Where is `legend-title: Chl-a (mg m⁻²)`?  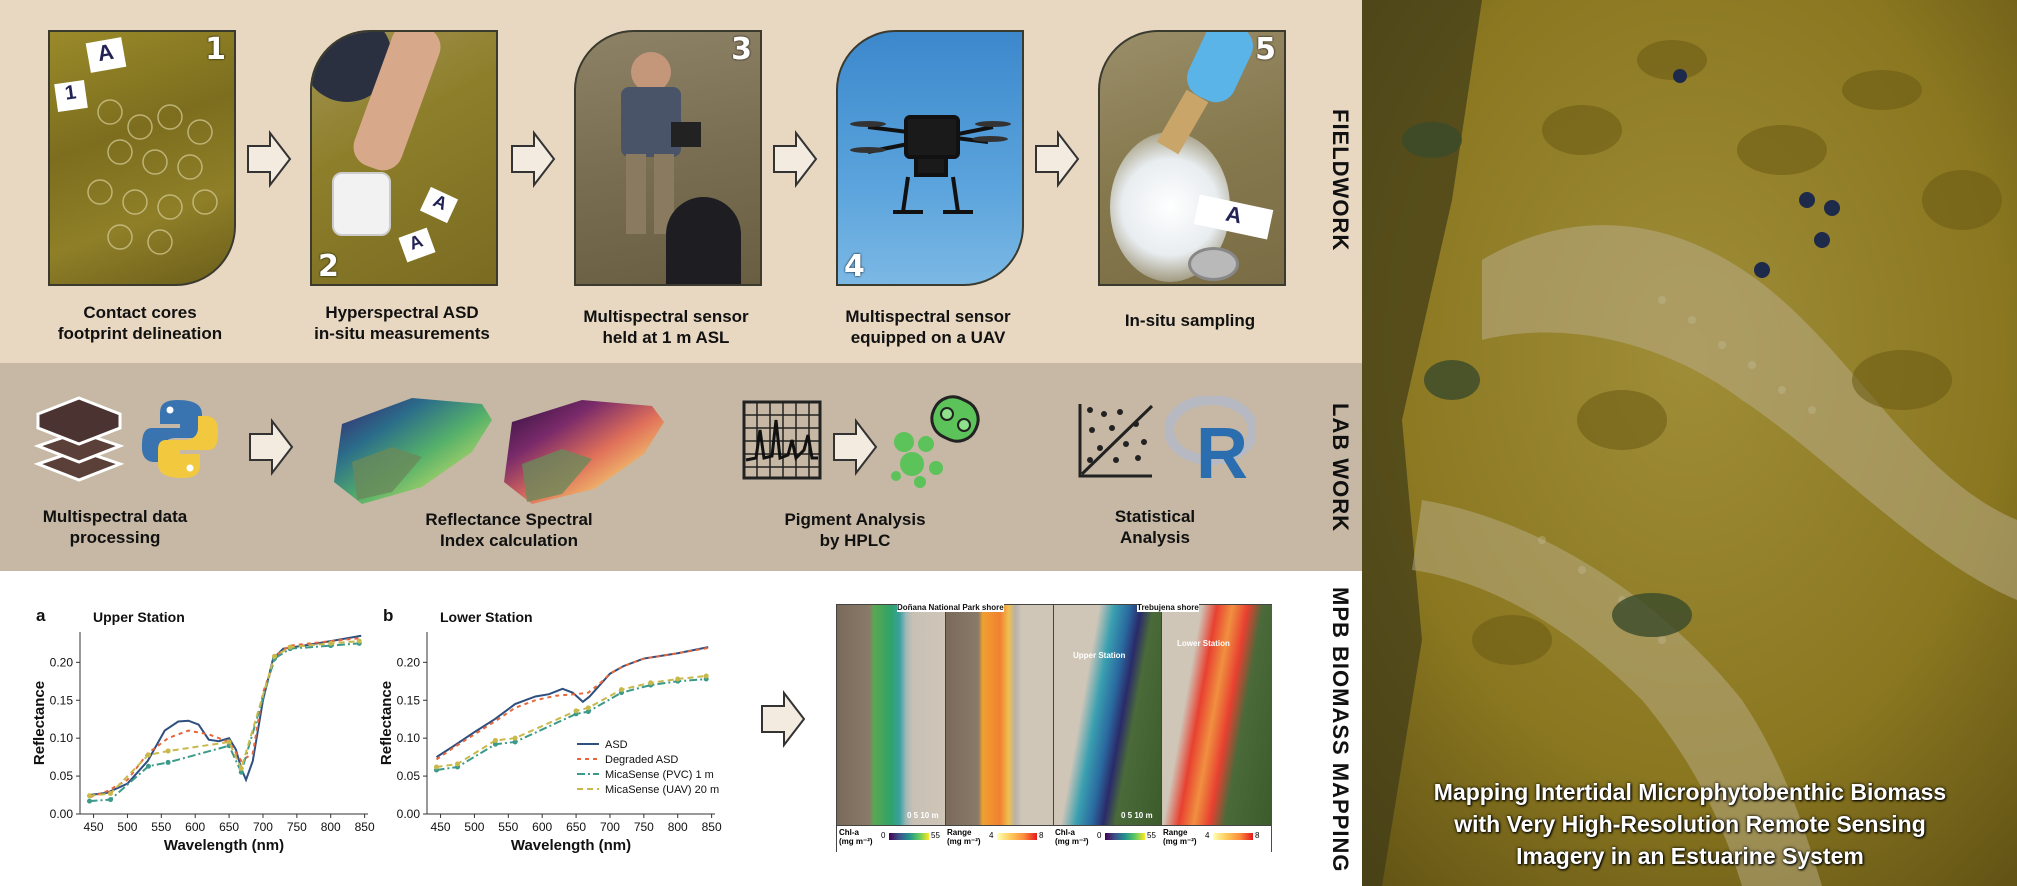
legend-title: Chl-a (mg m⁻²) is located at coordinates (856, 837).